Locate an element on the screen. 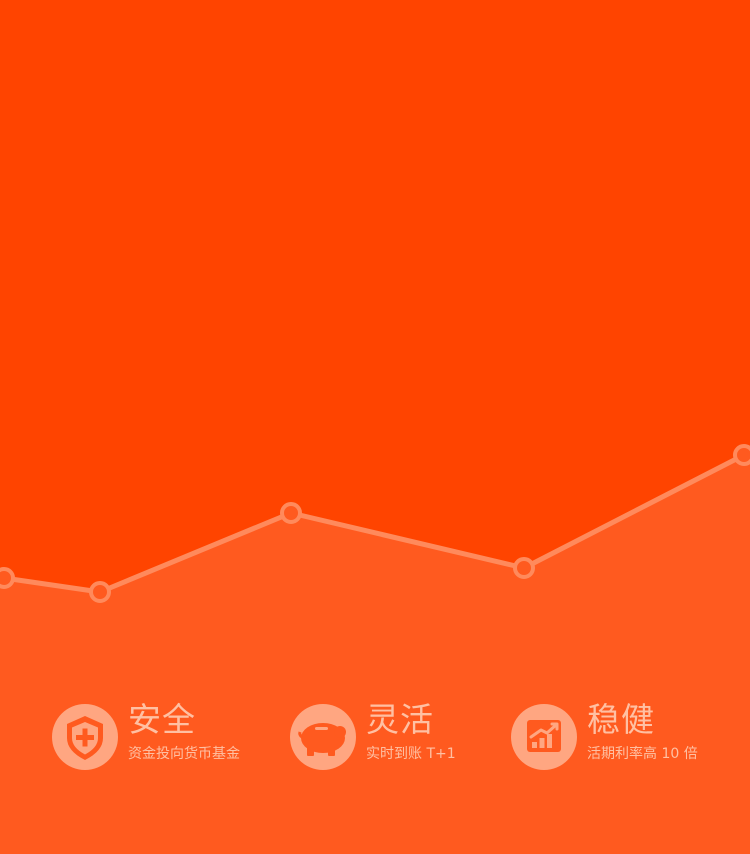 This screenshot has width=750, height=854. feature-safe-desc: 资金投向货币基金 is located at coordinates (184, 754).